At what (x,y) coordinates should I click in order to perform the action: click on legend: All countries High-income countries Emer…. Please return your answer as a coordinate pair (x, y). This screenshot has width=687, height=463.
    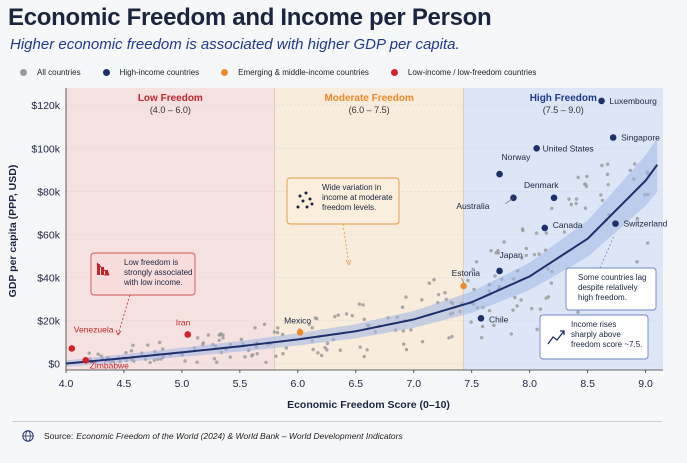
    Looking at the image, I should click on (289, 72).